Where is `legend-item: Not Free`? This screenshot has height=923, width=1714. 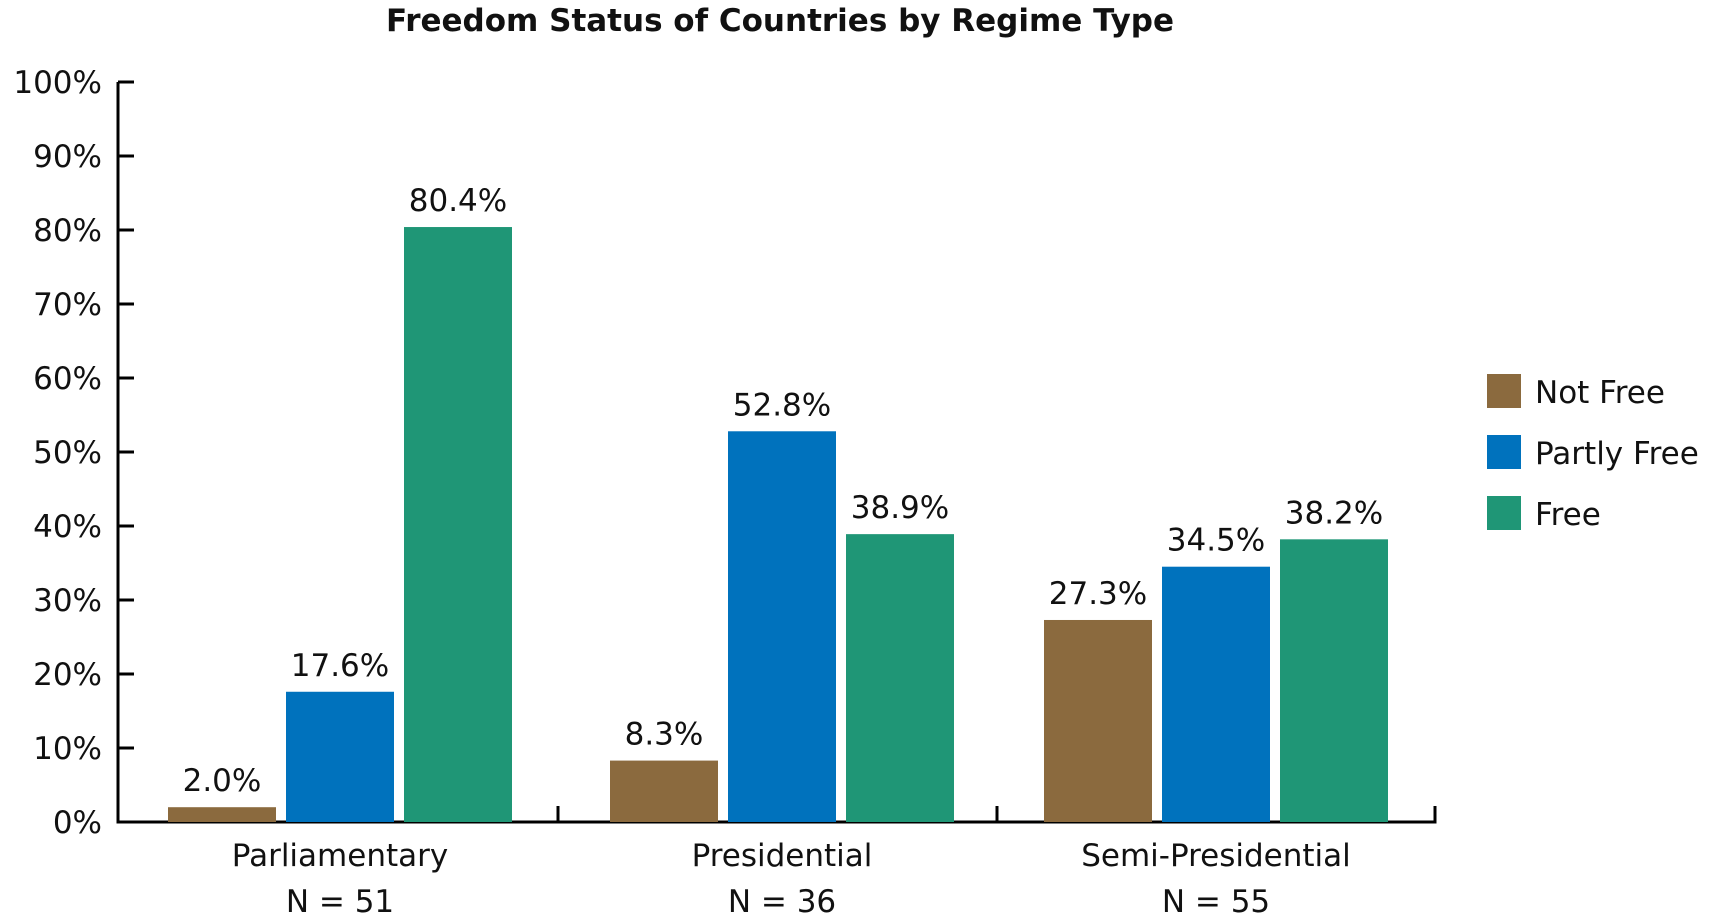 legend-item: Not Free is located at coordinates (1576, 392).